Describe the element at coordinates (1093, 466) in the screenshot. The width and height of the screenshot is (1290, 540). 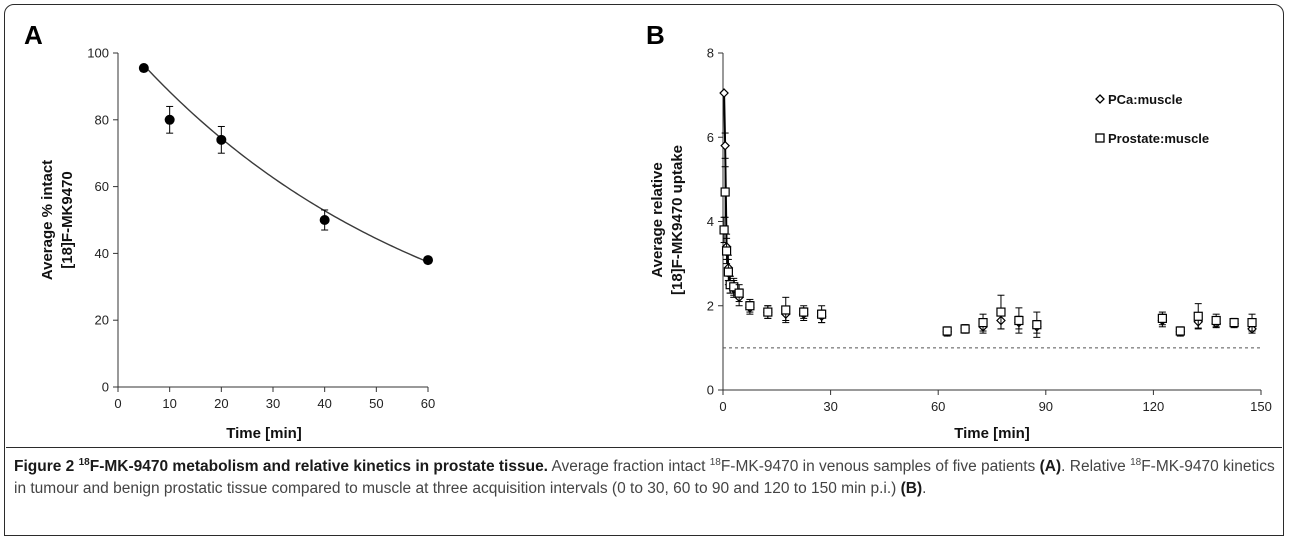
I see `caption-text-3: . Relative` at that location.